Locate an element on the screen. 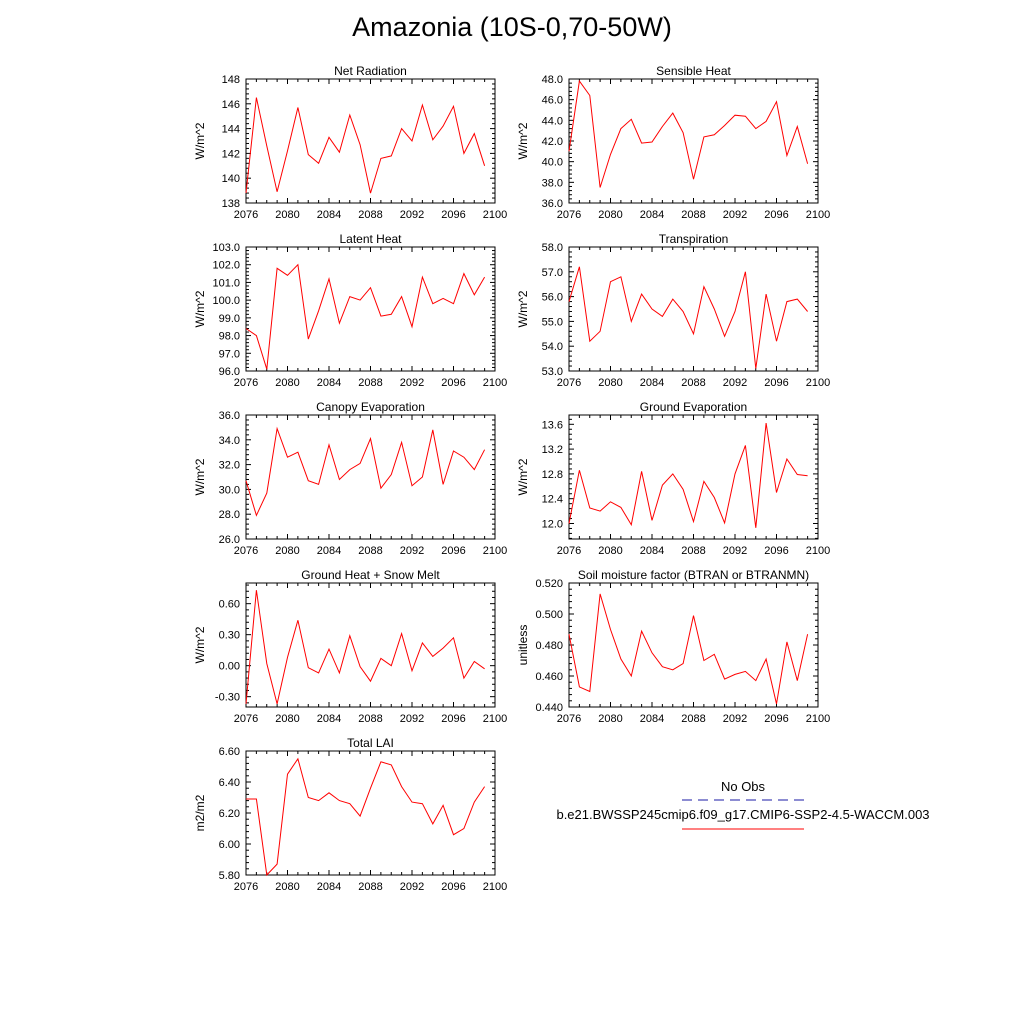 The height and width of the screenshot is (1024, 1024). y-tick-label: 28.0 is located at coordinates (229, 515).